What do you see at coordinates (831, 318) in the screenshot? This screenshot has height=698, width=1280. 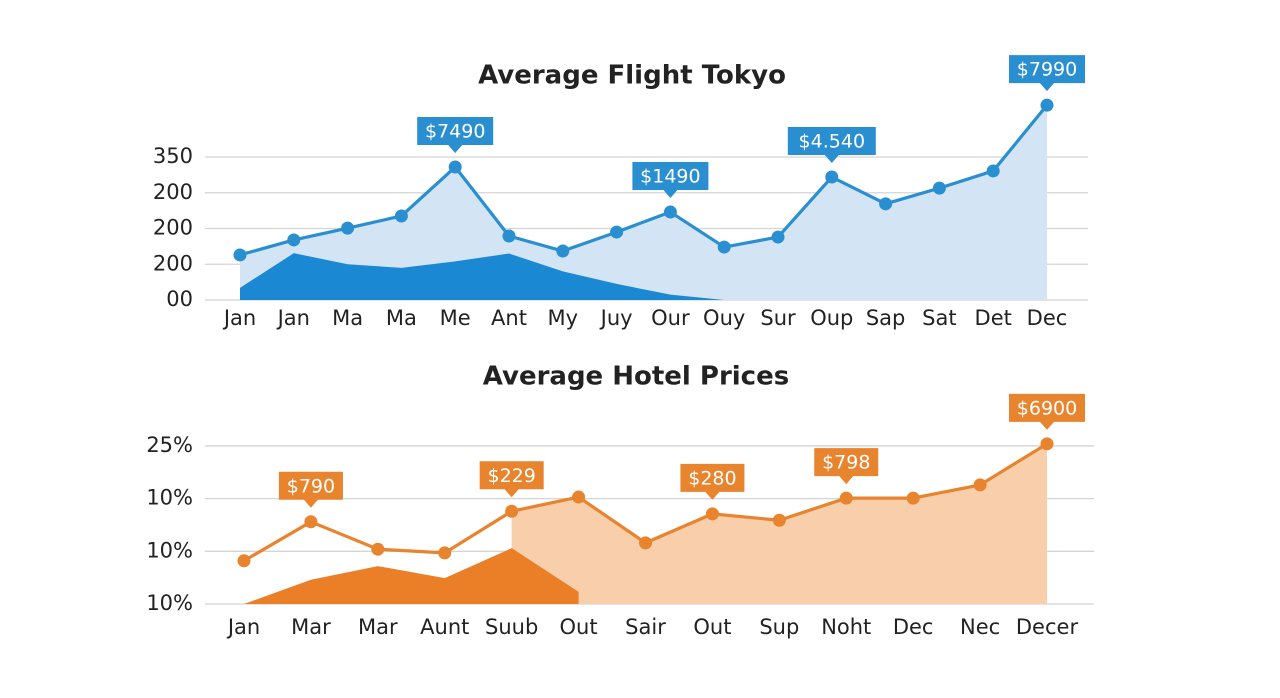 I see `x-tick-label: Oup` at bounding box center [831, 318].